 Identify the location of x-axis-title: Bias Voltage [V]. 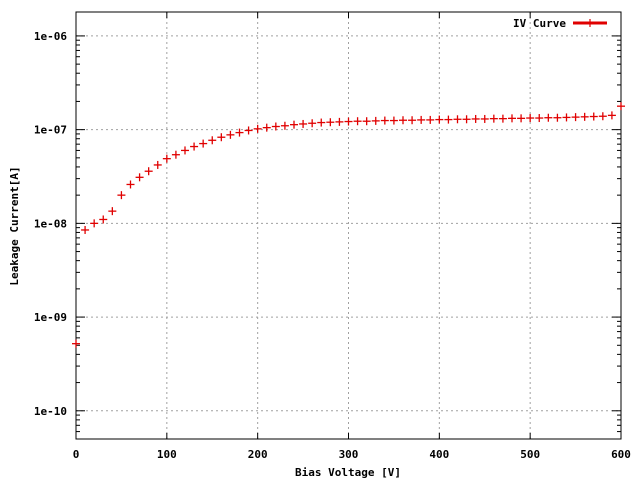
(348, 472).